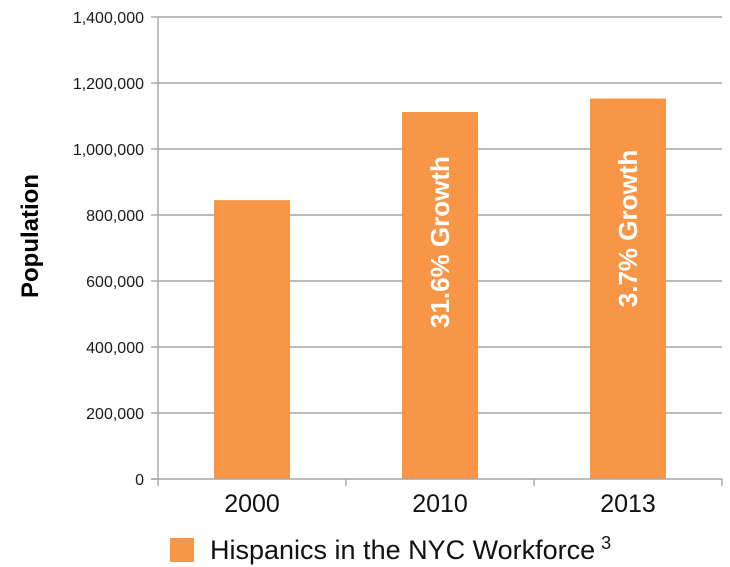 This screenshot has width=730, height=567. What do you see at coordinates (115, 348) in the screenshot?
I see `y-tick-label: 400,000` at bounding box center [115, 348].